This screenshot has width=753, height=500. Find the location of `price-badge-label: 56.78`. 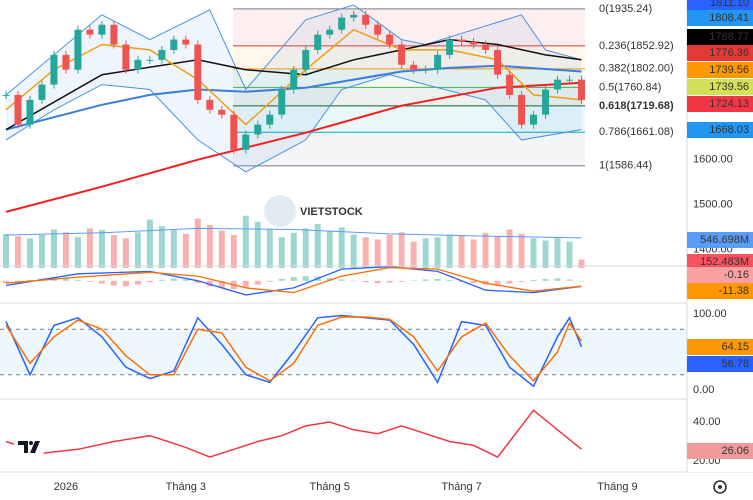

price-badge-label: 56.78 is located at coordinates (735, 364).